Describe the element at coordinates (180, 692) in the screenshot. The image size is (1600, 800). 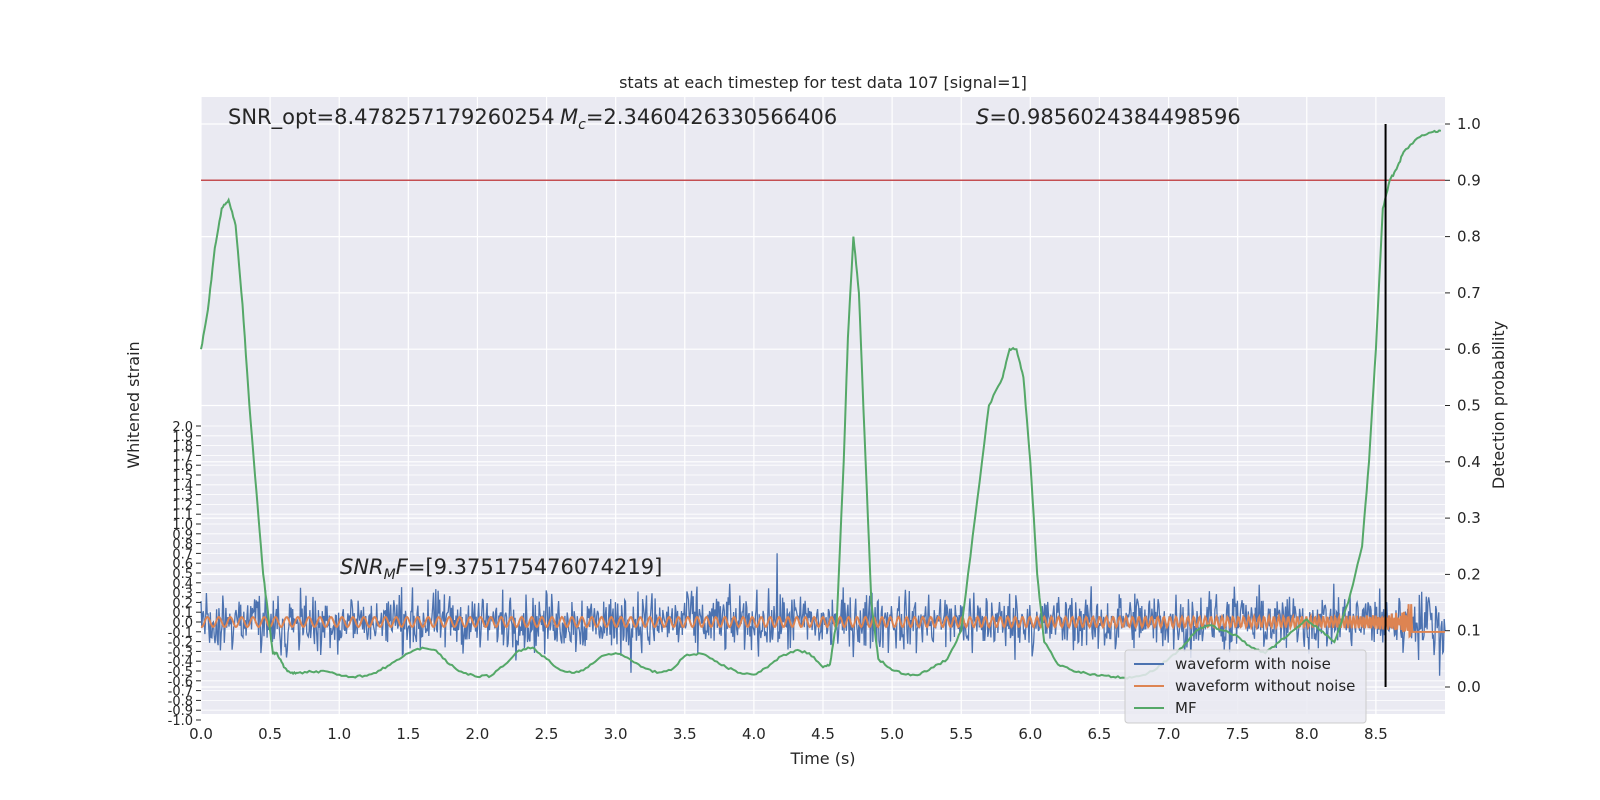
I see `left-tick-label: -0.7` at that location.